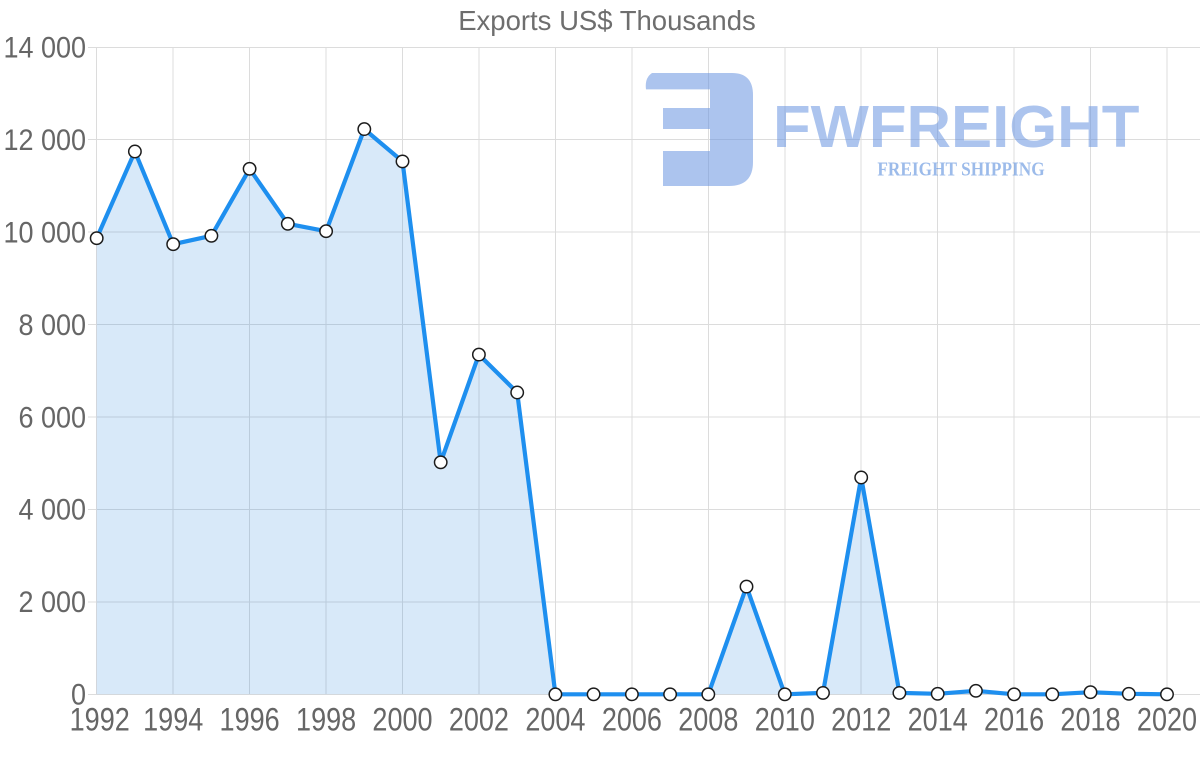 Image resolution: width=1200 pixels, height=763 pixels. What do you see at coordinates (326, 720) in the screenshot?
I see `svg-text: 1998` at bounding box center [326, 720].